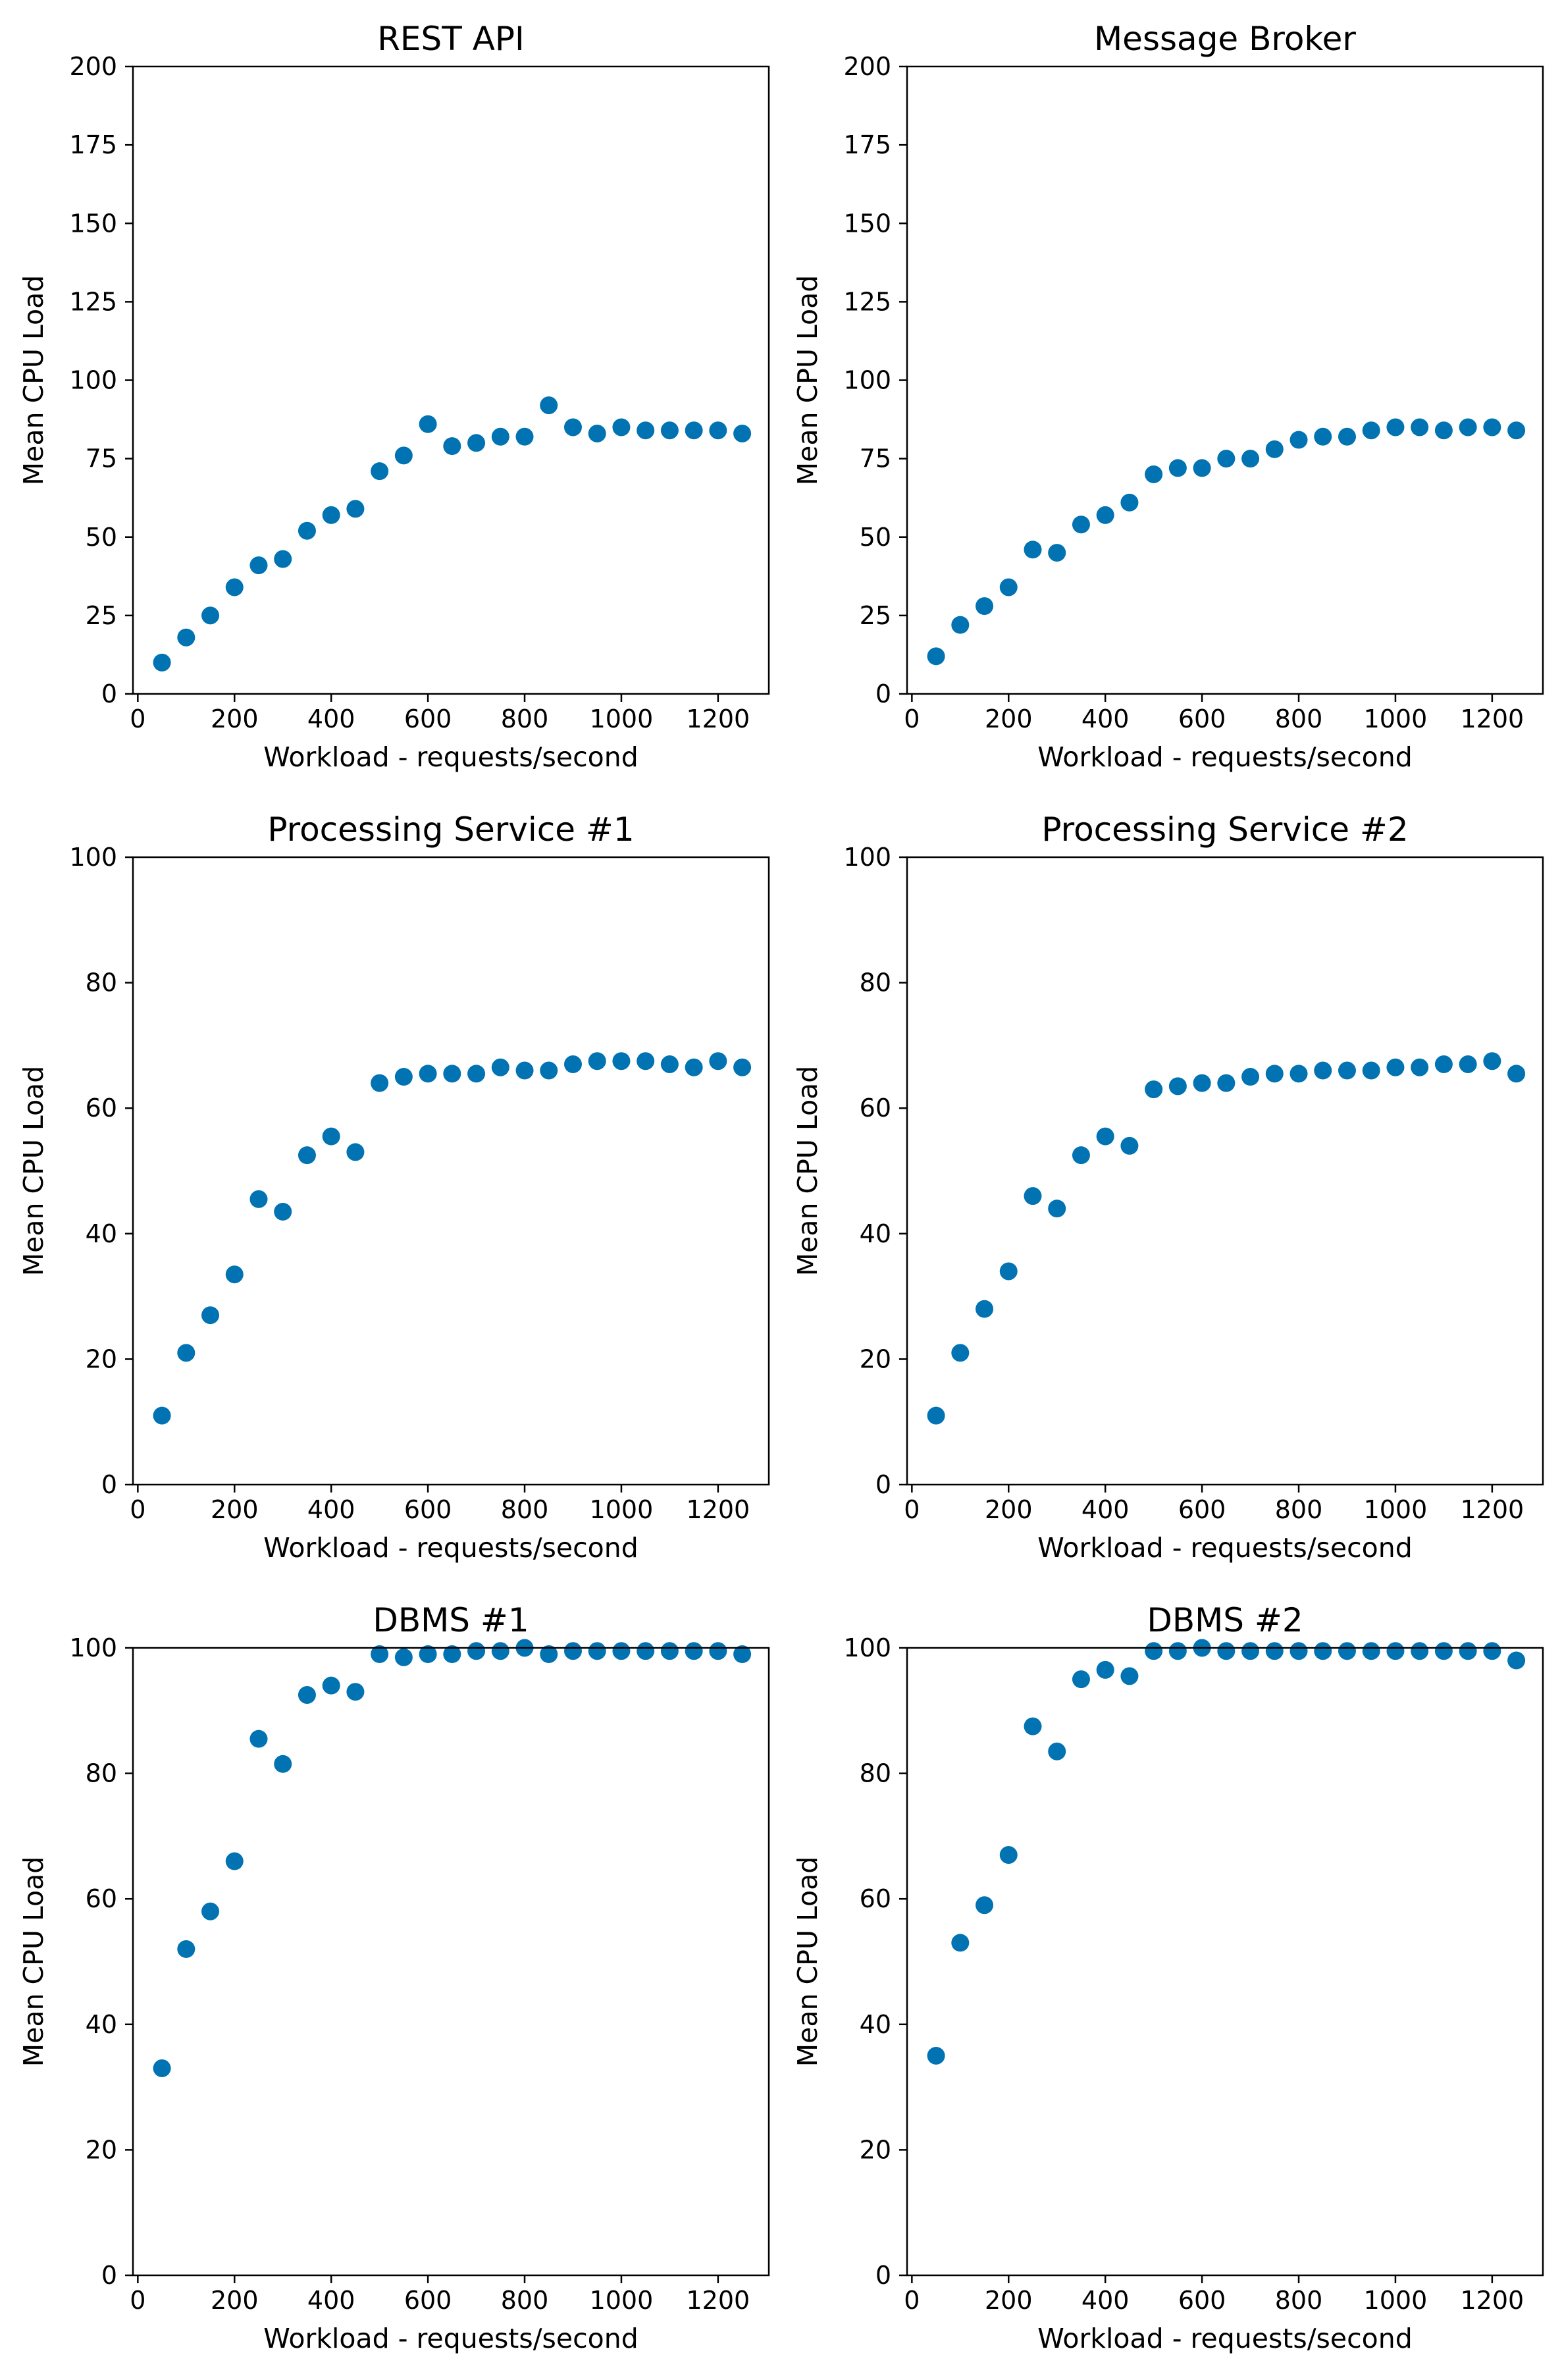 Image resolution: width=1562 pixels, height=2380 pixels. Describe the element at coordinates (451, 1620) in the screenshot. I see `chart-title: DBMS #1` at that location.